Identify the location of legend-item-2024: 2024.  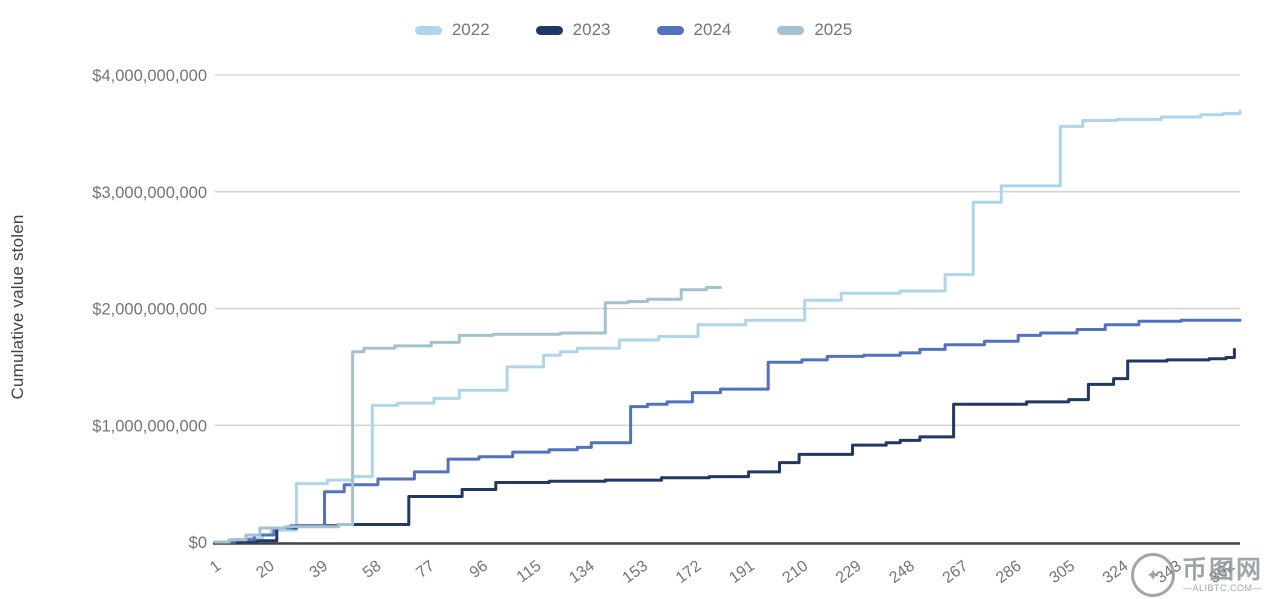
(694, 30).